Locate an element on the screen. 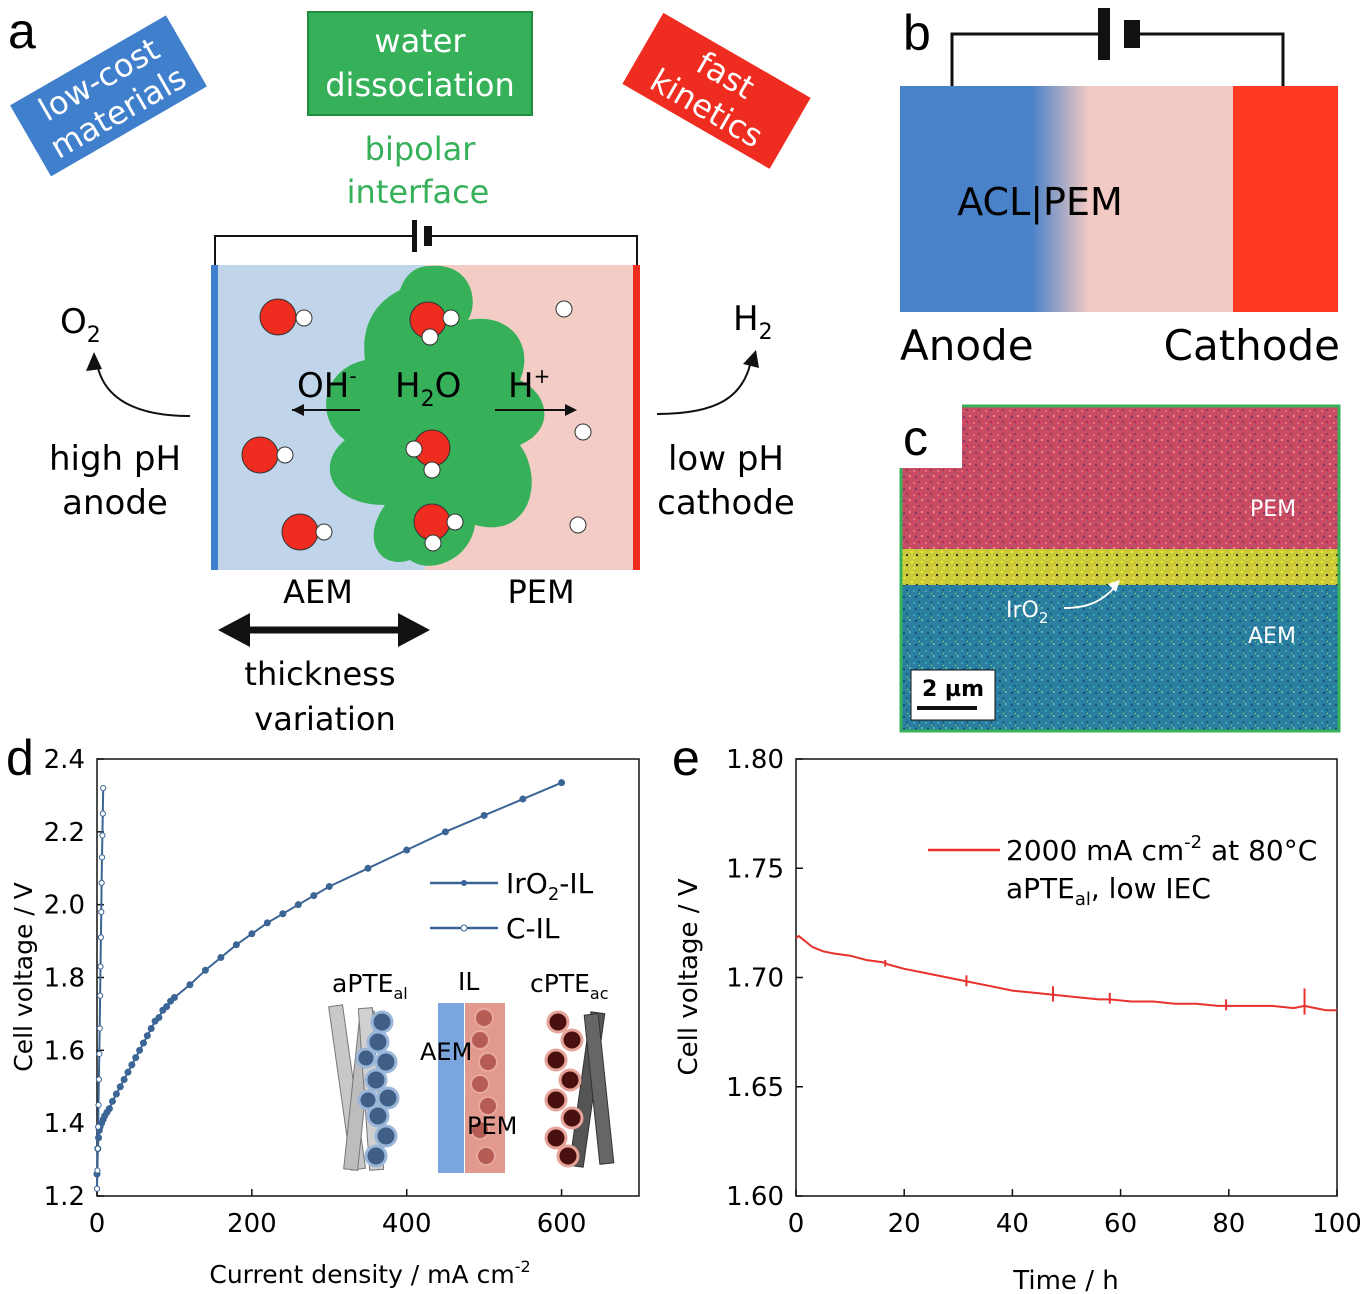 The width and height of the screenshot is (1367, 1294). legend-c-il: C-IL is located at coordinates (533, 928).